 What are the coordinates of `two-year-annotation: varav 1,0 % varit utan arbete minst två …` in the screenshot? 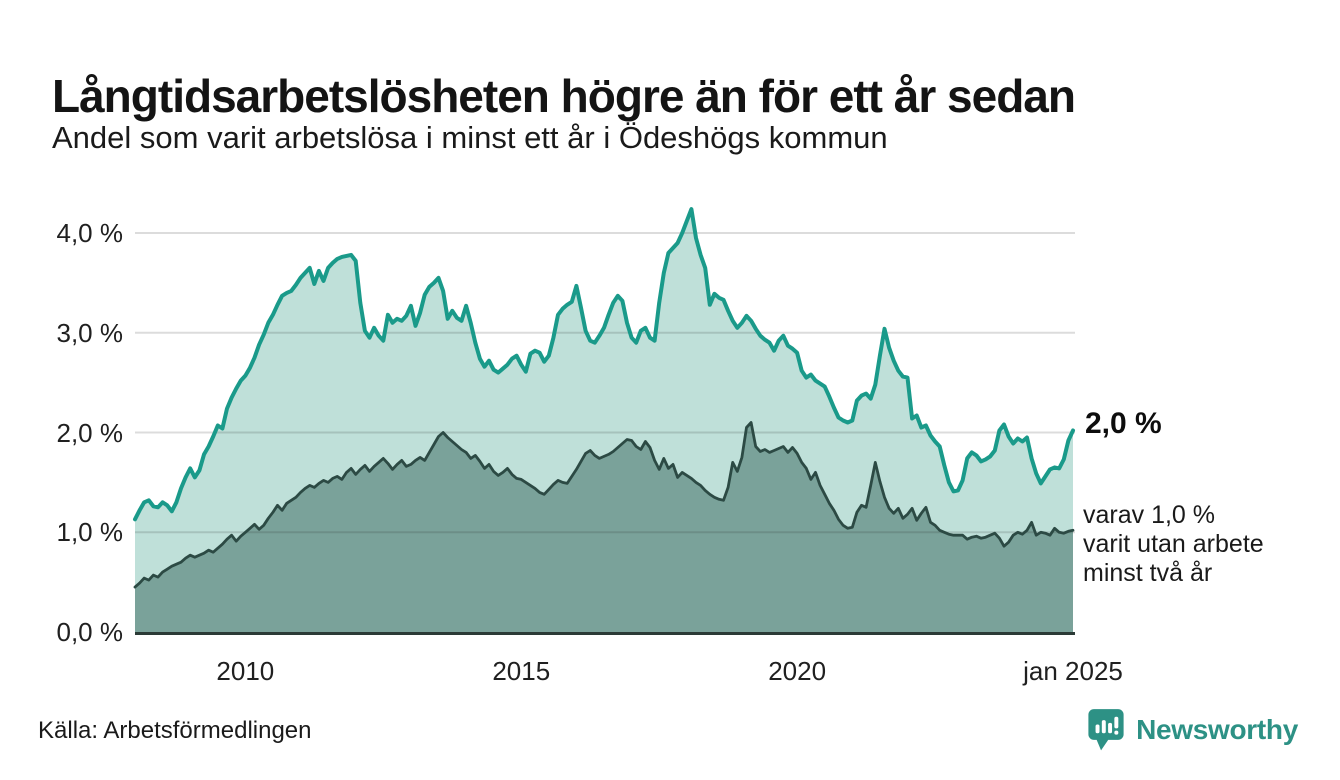 It's located at (1173, 544).